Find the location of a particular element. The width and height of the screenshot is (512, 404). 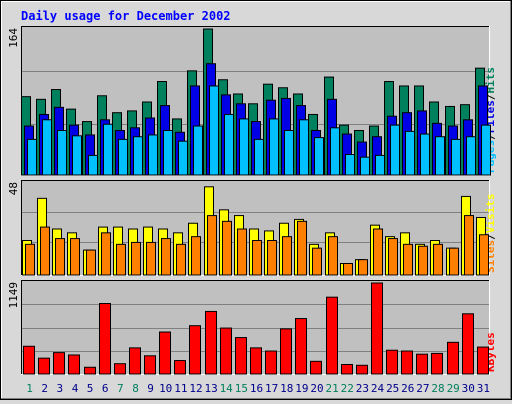

series-sites is located at coordinates (257, 245).